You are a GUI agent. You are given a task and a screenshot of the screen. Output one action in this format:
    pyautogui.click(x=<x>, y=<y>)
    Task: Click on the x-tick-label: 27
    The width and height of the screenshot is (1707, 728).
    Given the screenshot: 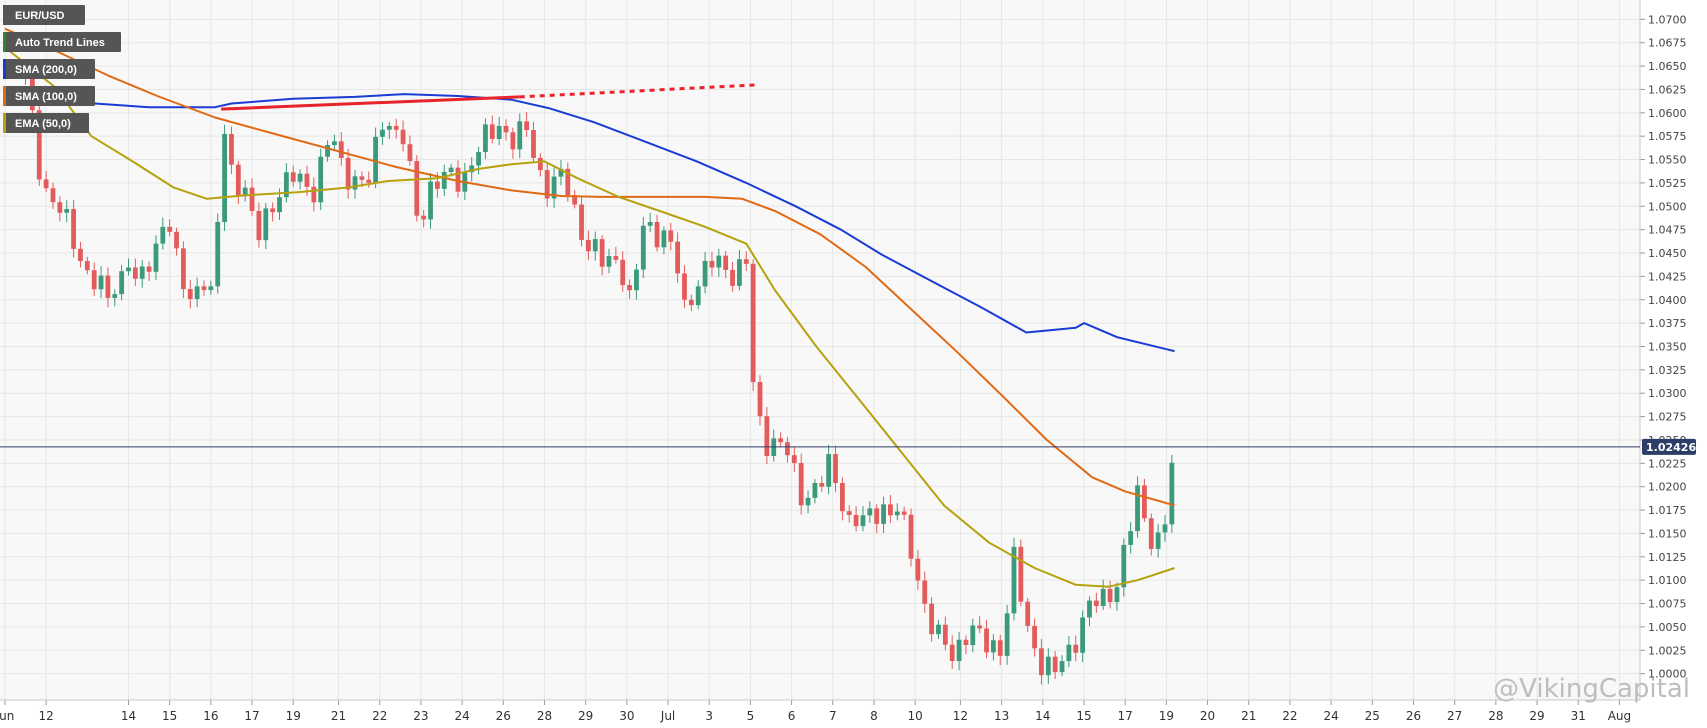 What is the action you would take?
    pyautogui.click(x=1454, y=716)
    